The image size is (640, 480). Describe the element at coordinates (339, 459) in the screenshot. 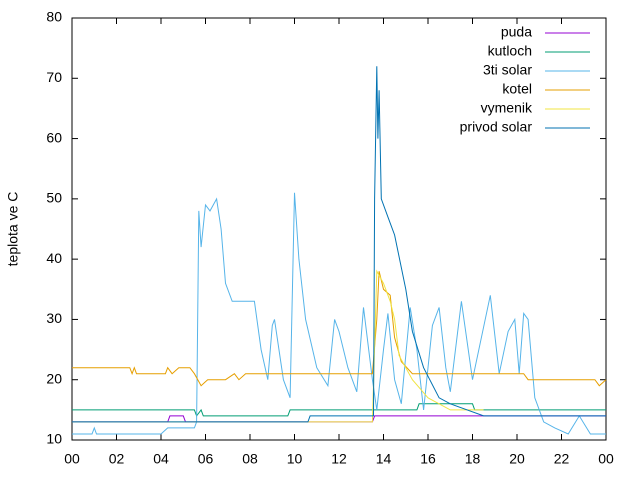

I see `x-tick-label: 12` at that location.